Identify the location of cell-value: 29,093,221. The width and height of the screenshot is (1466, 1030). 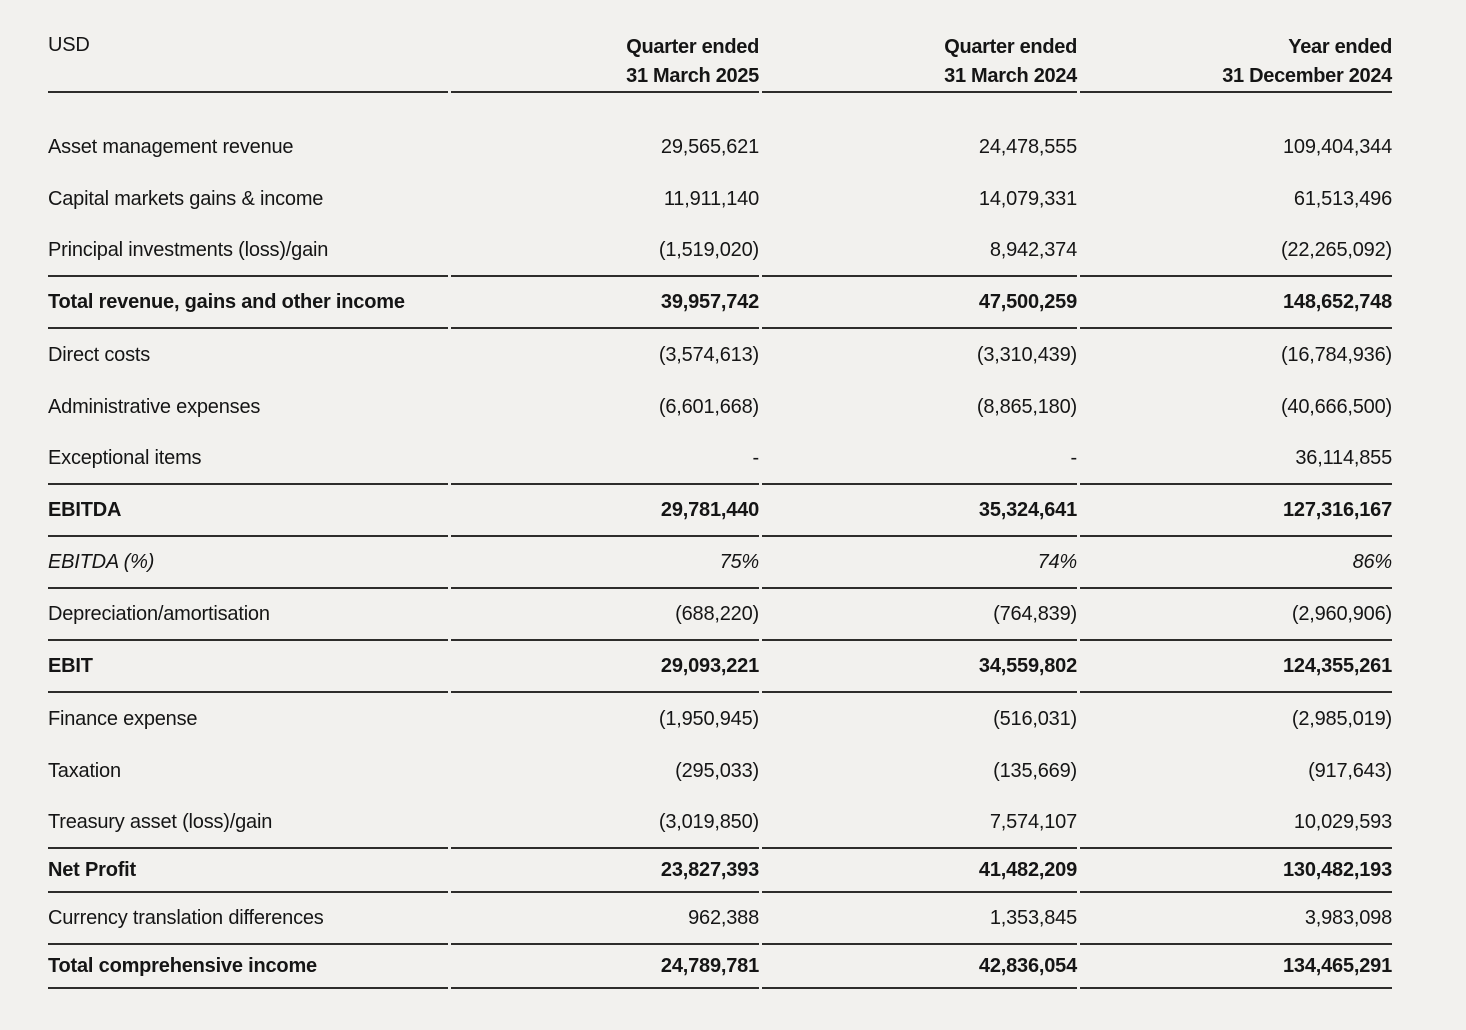
(605, 667).